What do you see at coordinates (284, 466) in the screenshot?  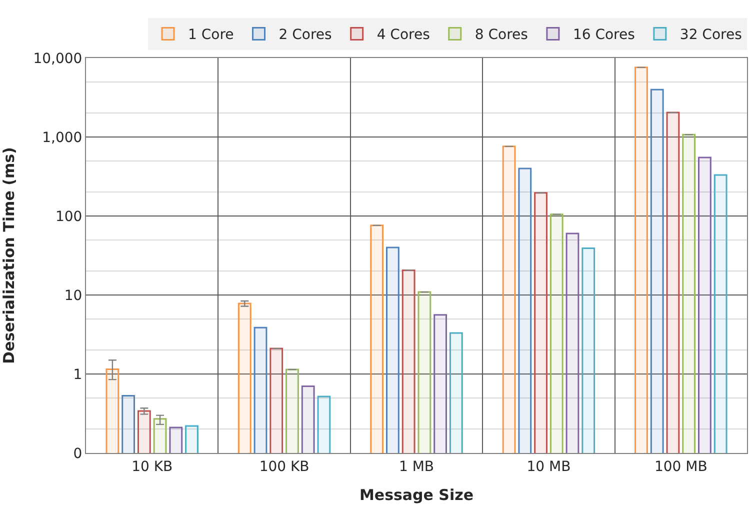 I see `x-tick-label: 100 KB` at bounding box center [284, 466].